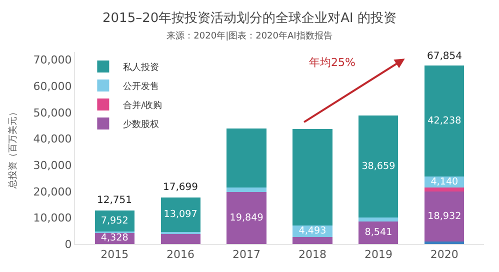  Describe the element at coordinates (332, 62) in the screenshot. I see `annotation: 年均25%` at that location.